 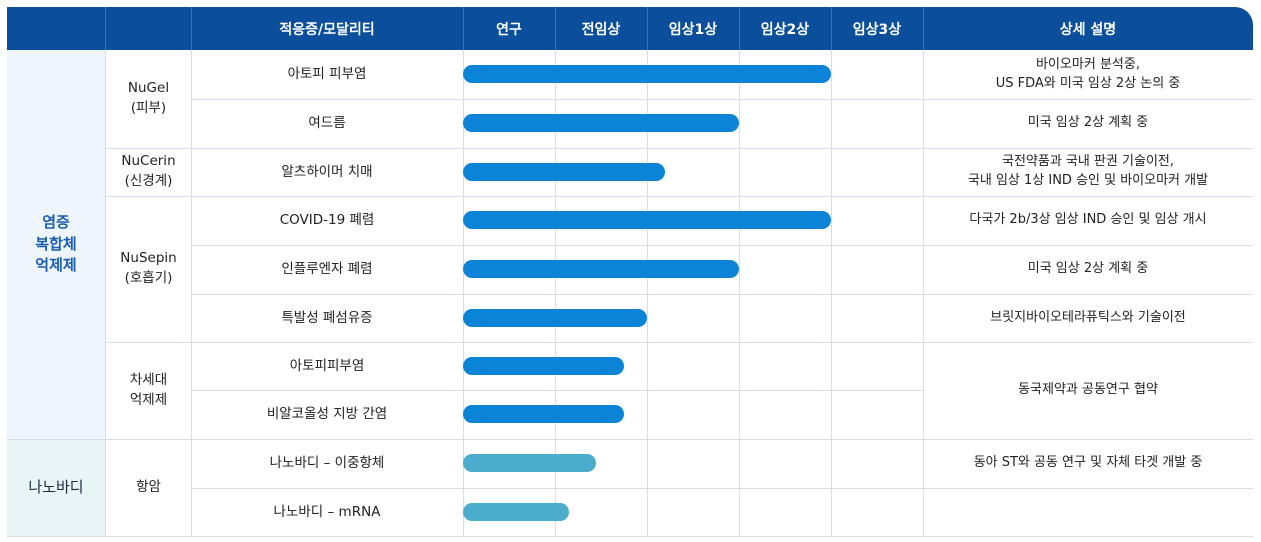 What do you see at coordinates (509, 28) in the screenshot?
I see `header-stage-research: 연구` at bounding box center [509, 28].